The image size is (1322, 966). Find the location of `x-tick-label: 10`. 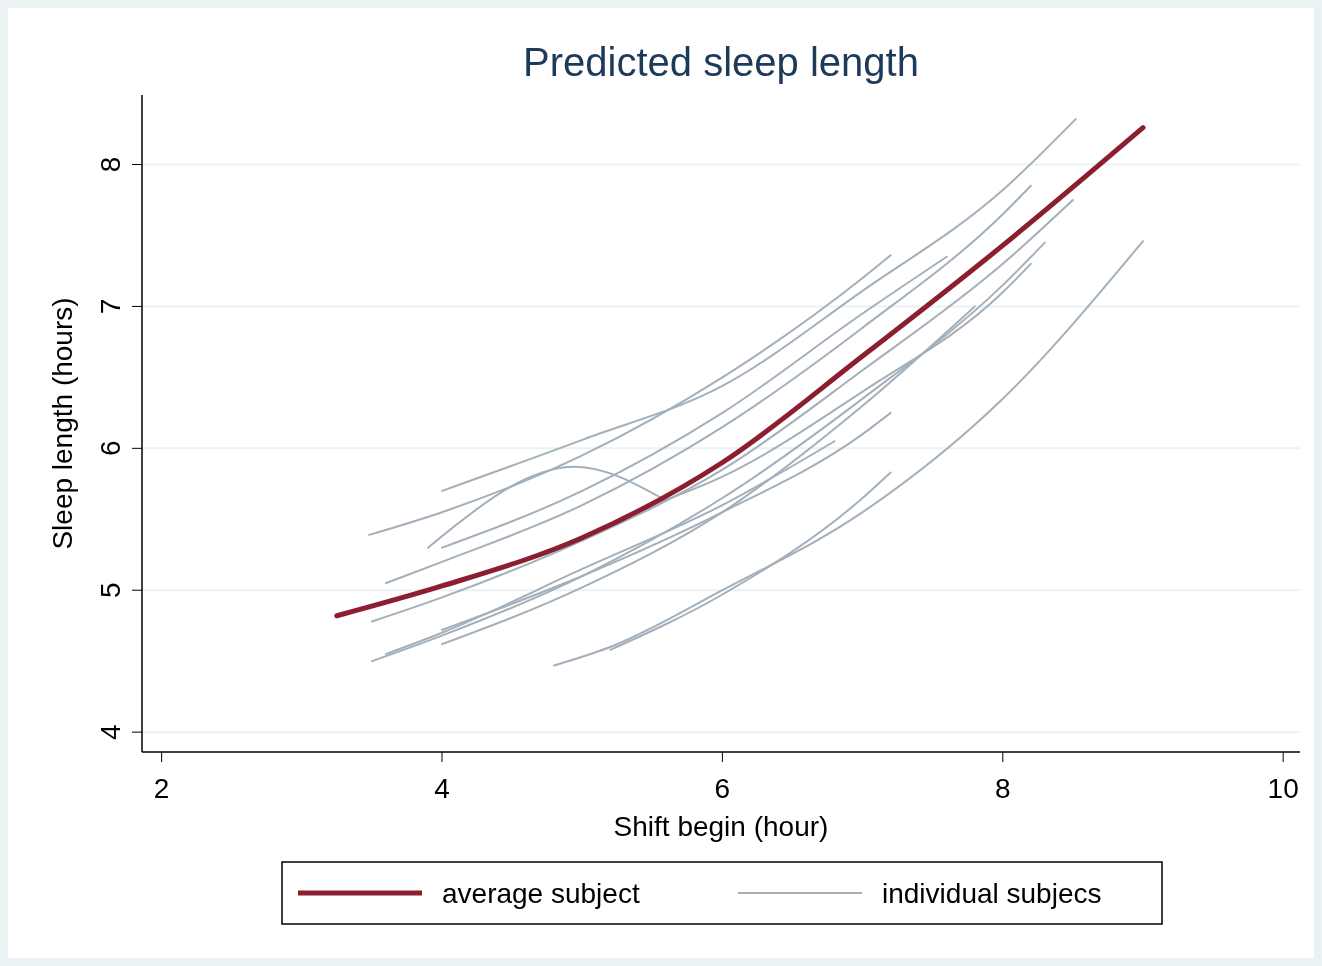

x-tick-label: 10 is located at coordinates (1283, 788).